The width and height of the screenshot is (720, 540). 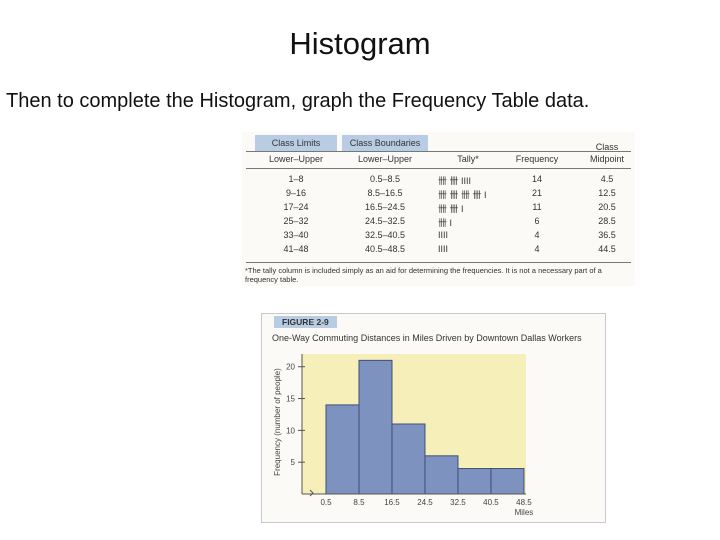 I want to click on cell-midpoint: 36.5, so click(x=607, y=235).